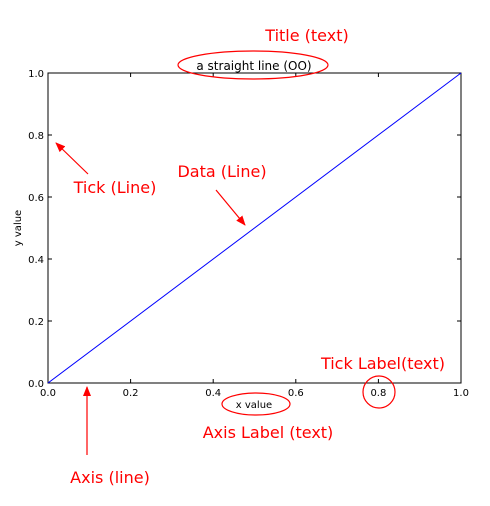 The image size is (490, 506). What do you see at coordinates (18, 228) in the screenshot?
I see `y-axis-label: y value` at bounding box center [18, 228].